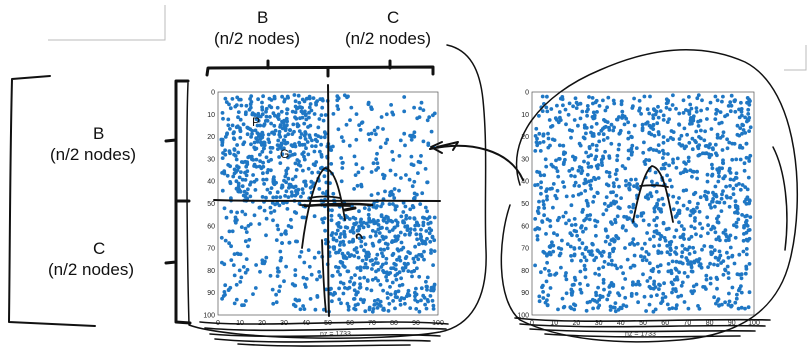 Image resolution: width=810 pixels, height=350 pixels. I want to click on x-tick-label: 80, so click(710, 323).